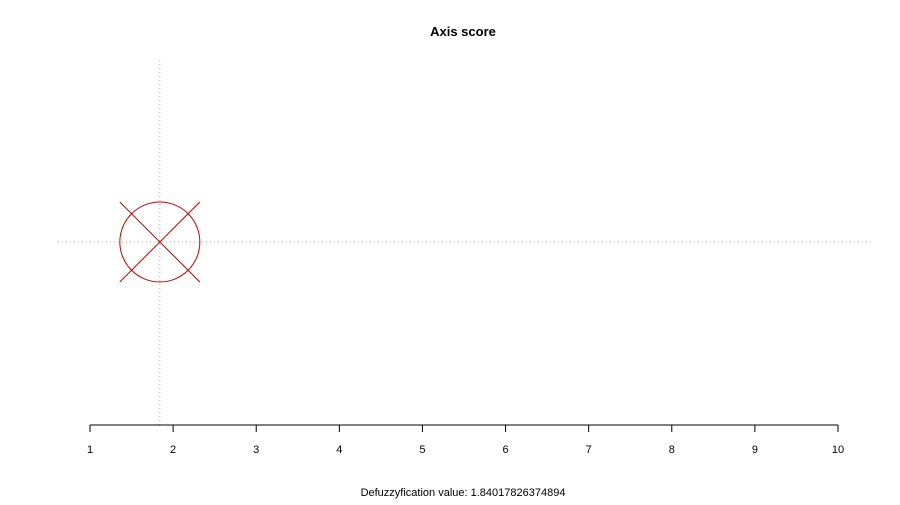 This screenshot has height=505, width=900. I want to click on x-tick-label: 2, so click(173, 450).